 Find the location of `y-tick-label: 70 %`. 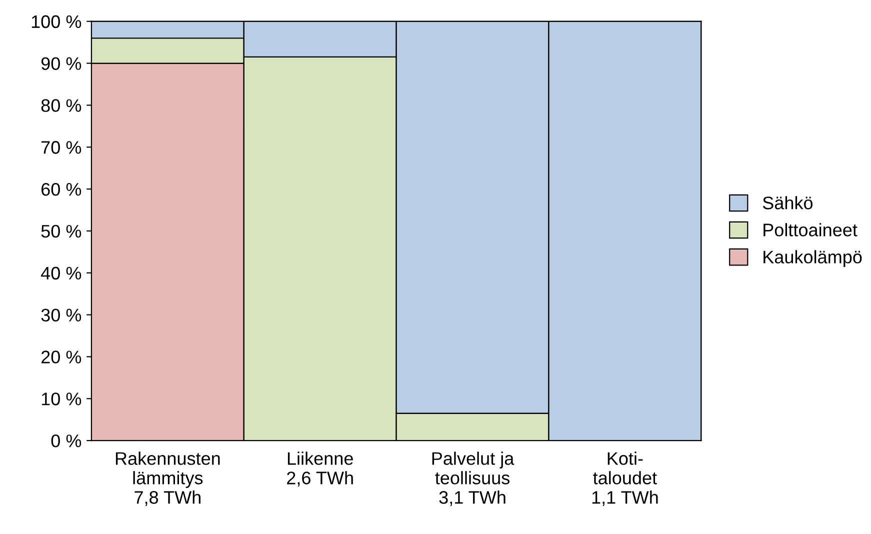

y-tick-label: 70 % is located at coordinates (62, 147).